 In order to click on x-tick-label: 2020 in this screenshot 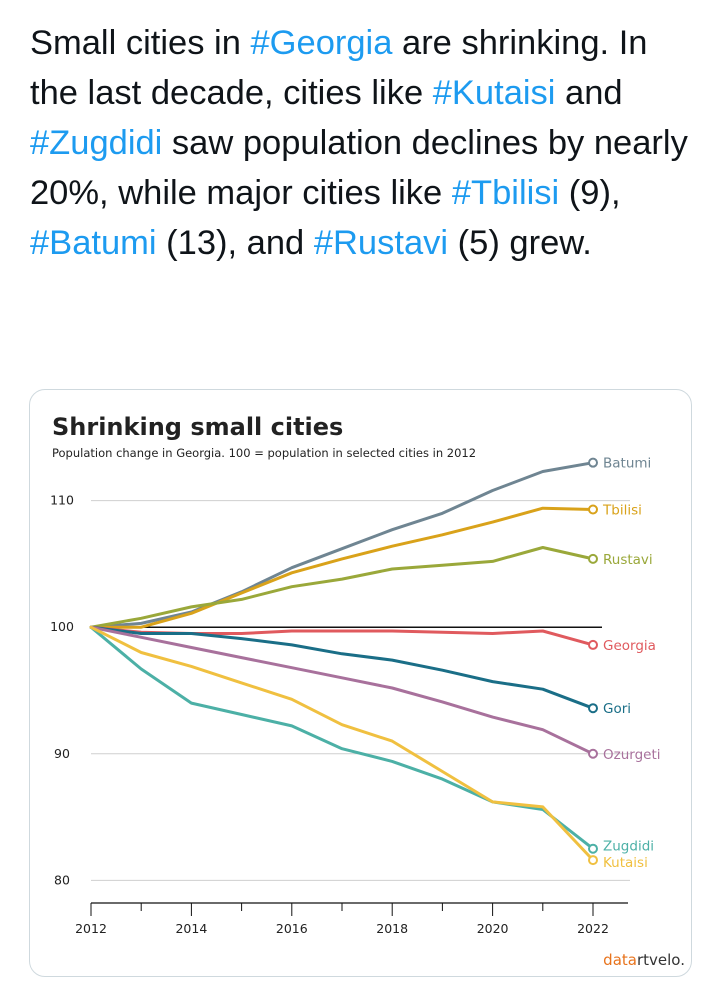, I will do `click(493, 928)`.